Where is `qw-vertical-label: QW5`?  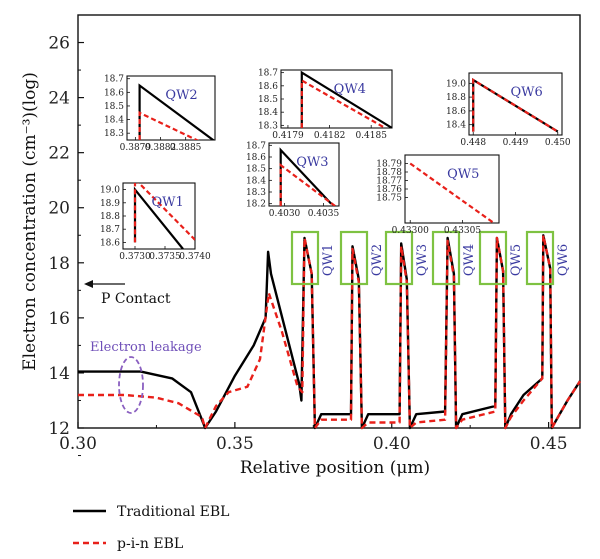
qw-vertical-label: QW5 is located at coordinates (516, 260).